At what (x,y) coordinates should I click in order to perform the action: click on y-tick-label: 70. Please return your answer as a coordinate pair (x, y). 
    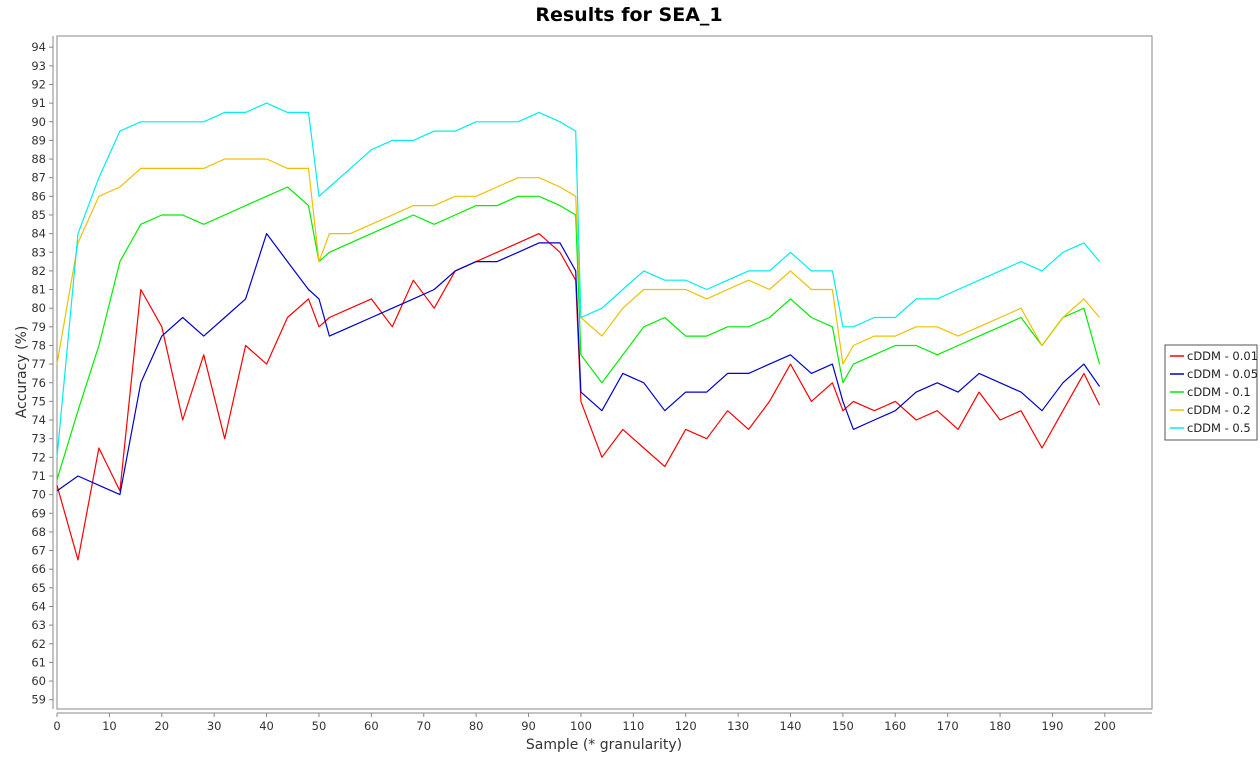
    Looking at the image, I should click on (38, 495).